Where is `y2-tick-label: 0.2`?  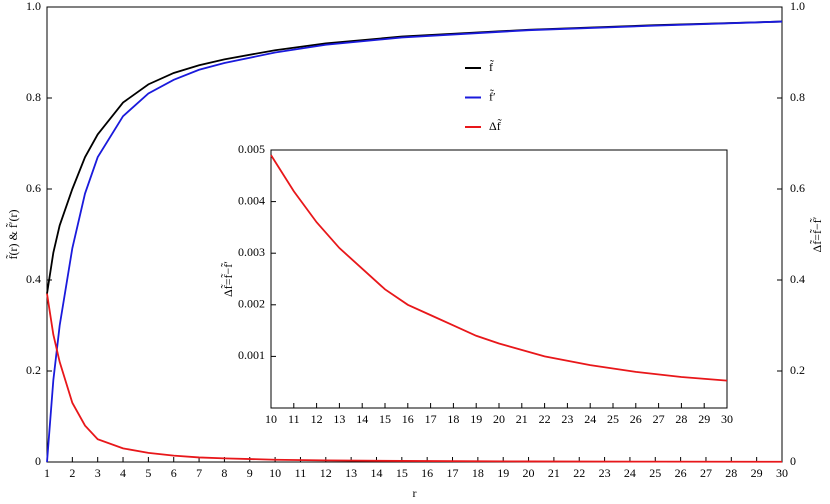
y2-tick-label: 0.2 is located at coordinates (797, 370).